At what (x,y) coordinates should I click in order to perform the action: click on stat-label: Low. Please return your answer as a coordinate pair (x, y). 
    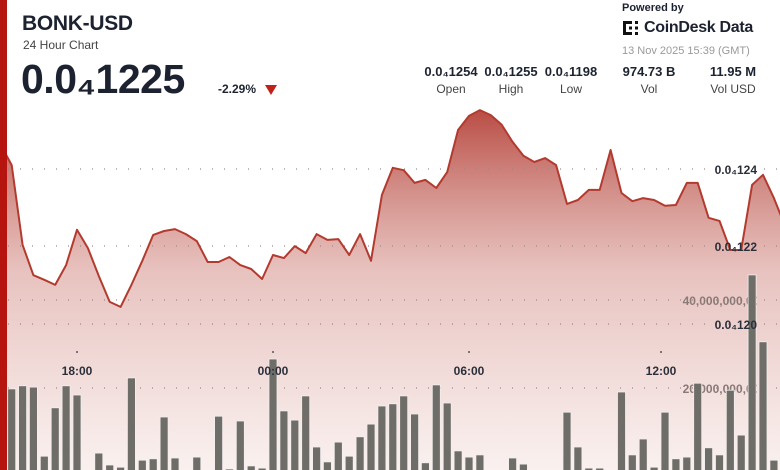
    Looking at the image, I should click on (570, 89).